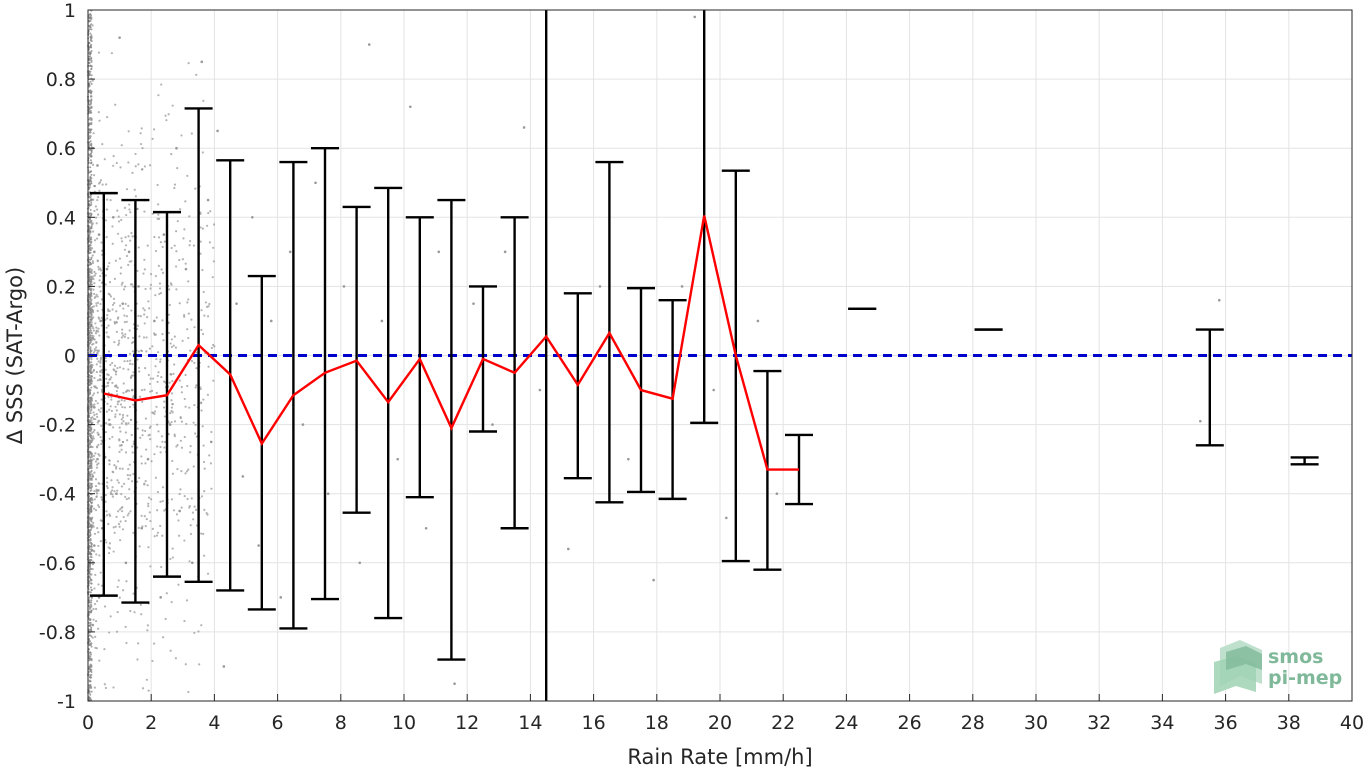 The image size is (1366, 769). I want to click on y-tick-label-3: -0.4, so click(57, 495).